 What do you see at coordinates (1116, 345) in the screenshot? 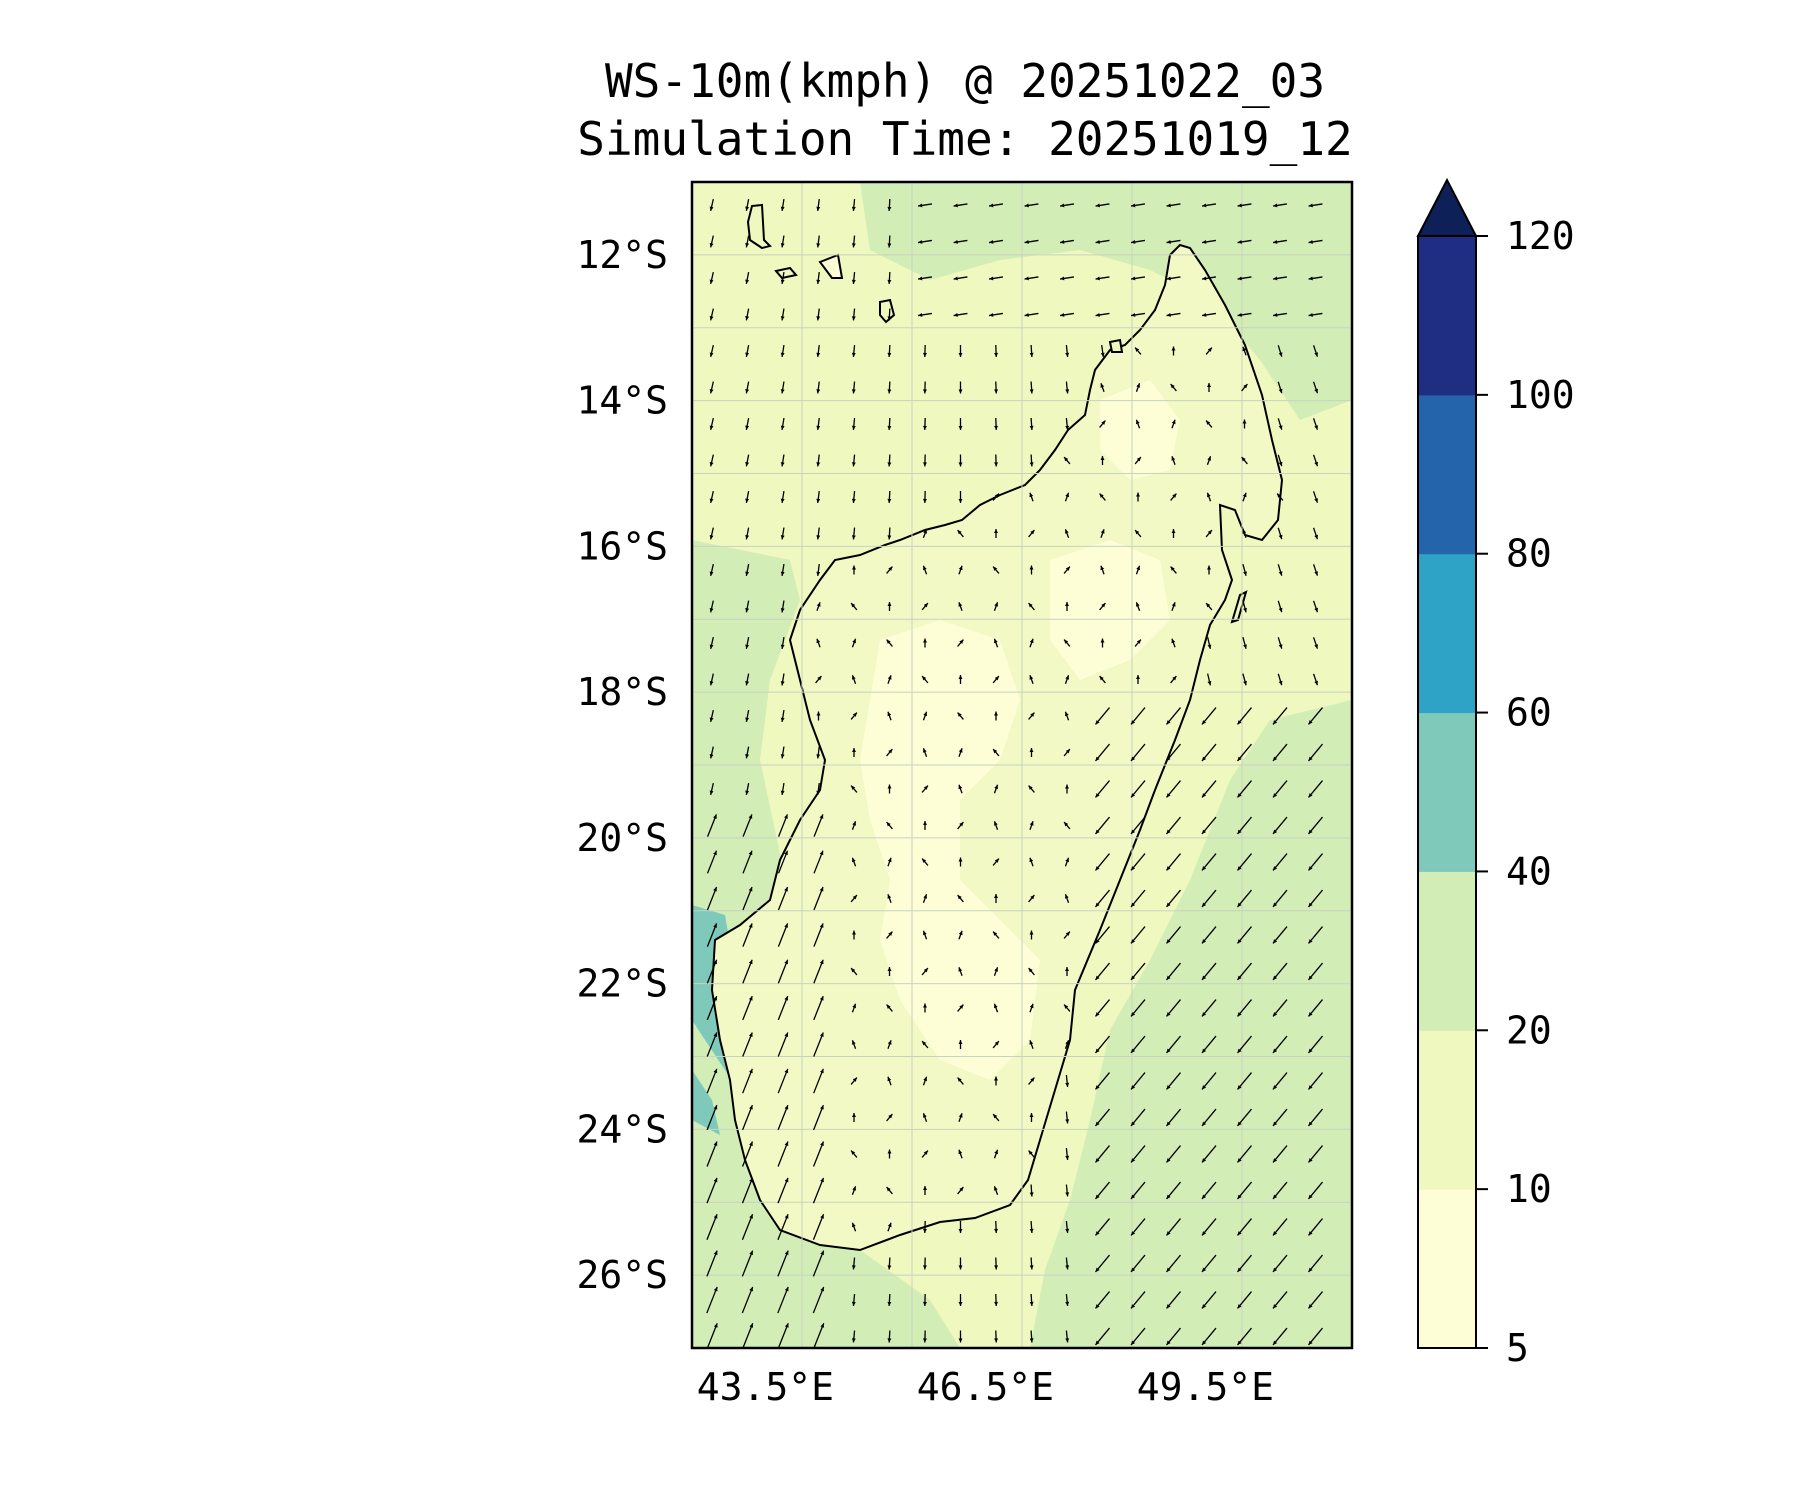
I see `island-nosy-be` at bounding box center [1116, 345].